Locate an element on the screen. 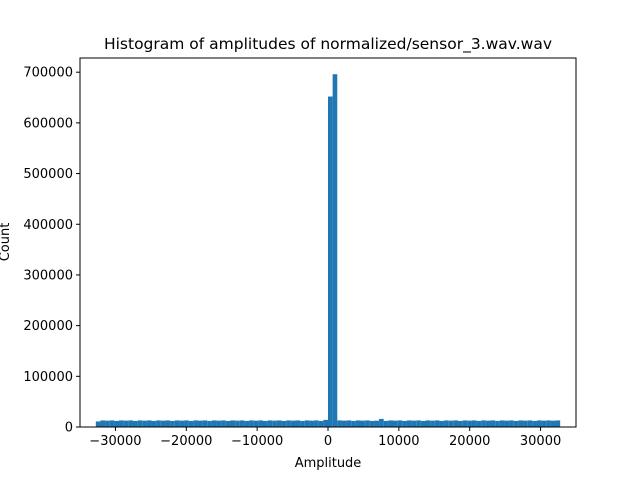 The image size is (640, 480). y-axis-label: Count is located at coordinates (6, 242).